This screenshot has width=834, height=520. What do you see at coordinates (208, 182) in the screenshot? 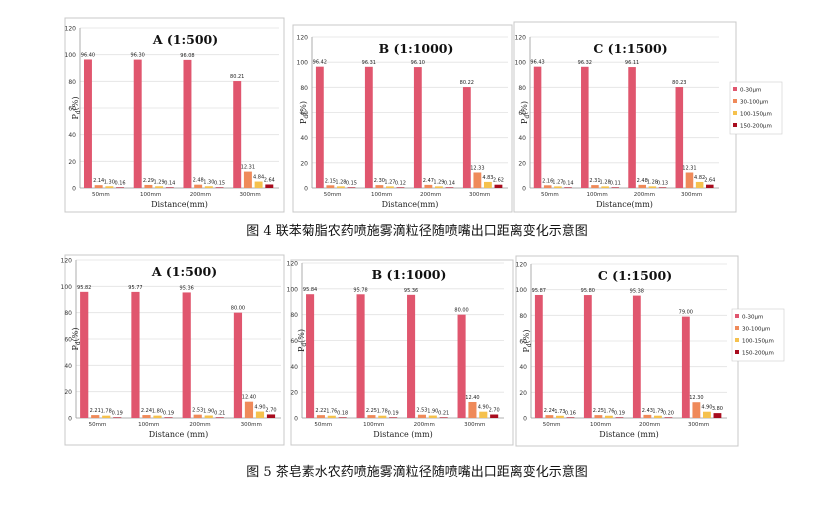
I see `data-label: 1.30` at bounding box center [208, 182].